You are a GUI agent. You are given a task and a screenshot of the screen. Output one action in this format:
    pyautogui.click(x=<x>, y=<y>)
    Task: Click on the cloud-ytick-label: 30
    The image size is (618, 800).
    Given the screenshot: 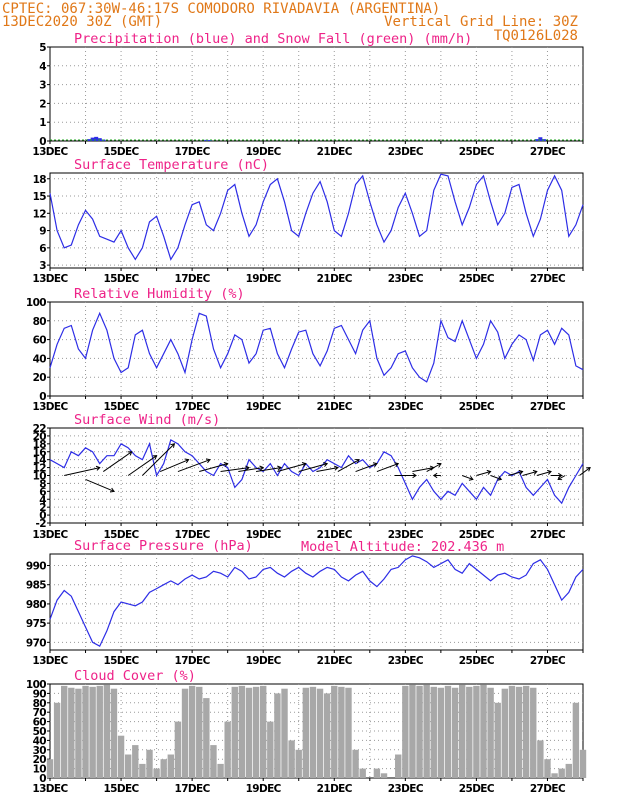 What is the action you would take?
    pyautogui.click(x=40, y=751)
    